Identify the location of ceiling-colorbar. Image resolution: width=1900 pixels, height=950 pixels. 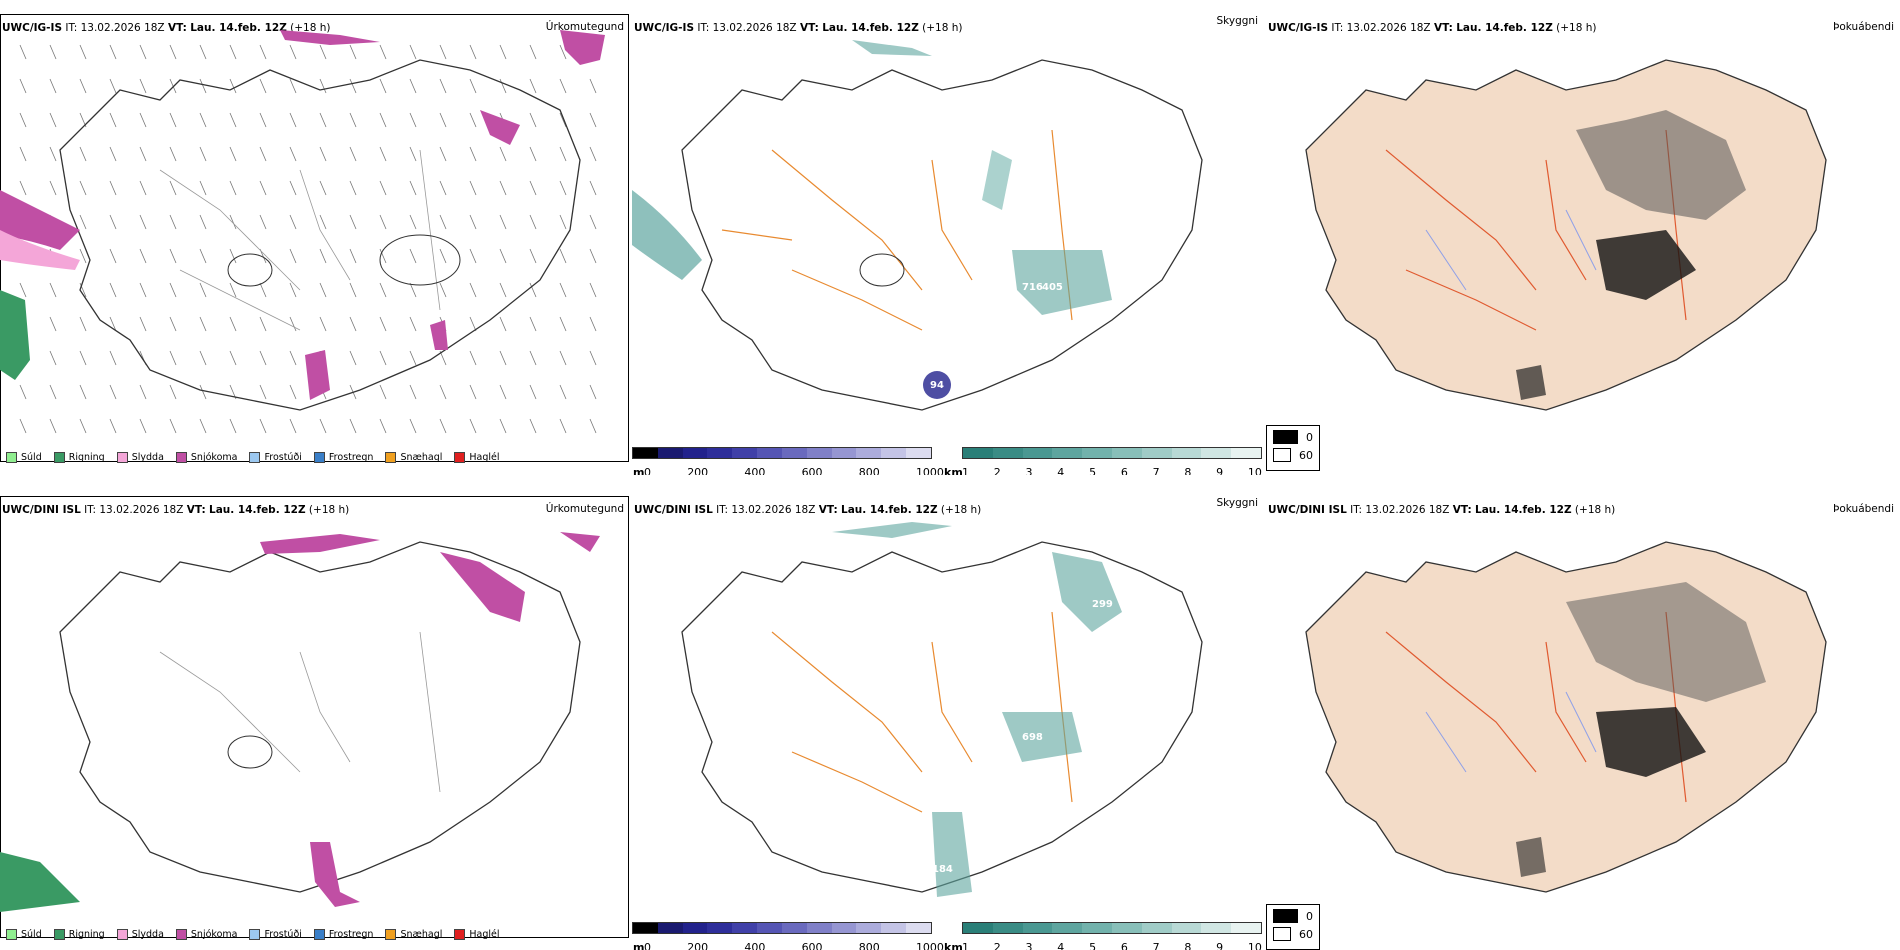
(782, 453).